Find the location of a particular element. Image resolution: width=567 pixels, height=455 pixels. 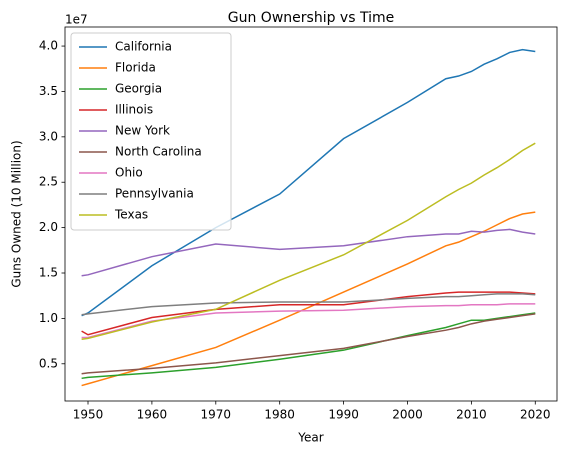

legend-box is located at coordinates (151, 131).